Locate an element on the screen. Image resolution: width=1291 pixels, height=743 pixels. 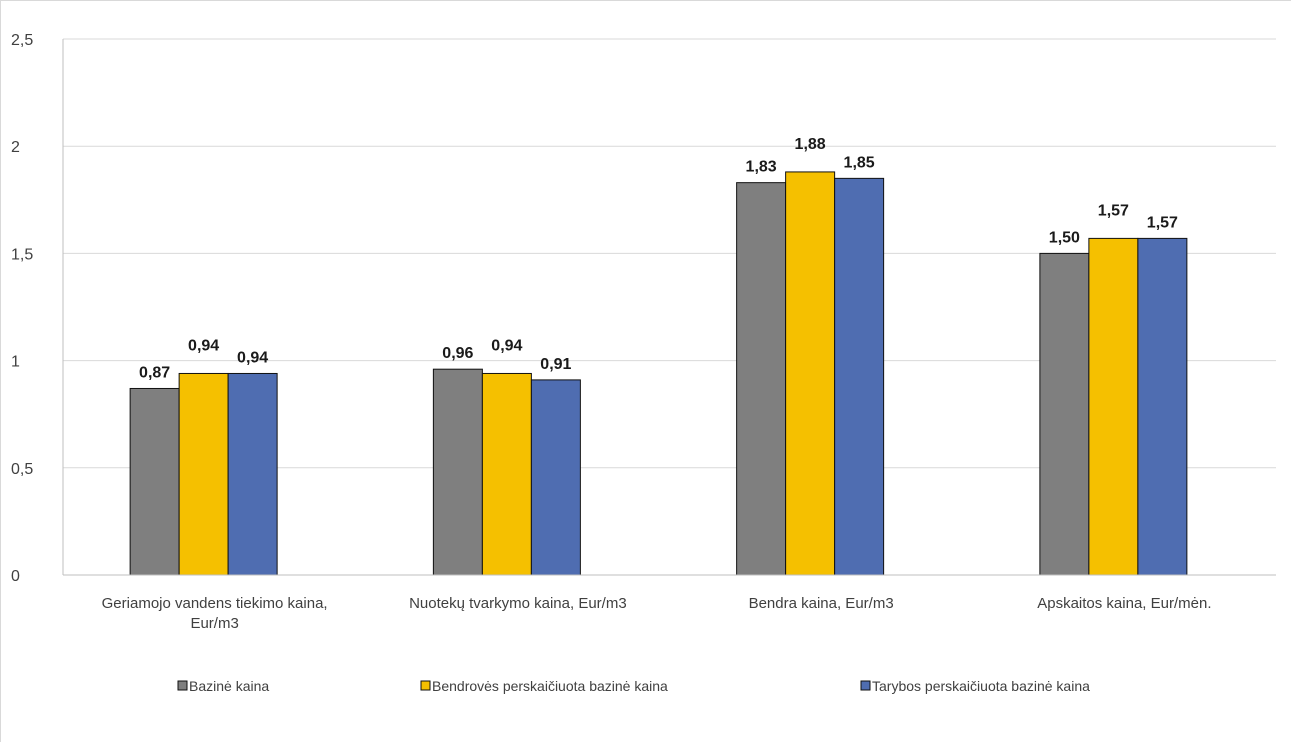
x-tick-label: Eur/m3 is located at coordinates (214, 623).